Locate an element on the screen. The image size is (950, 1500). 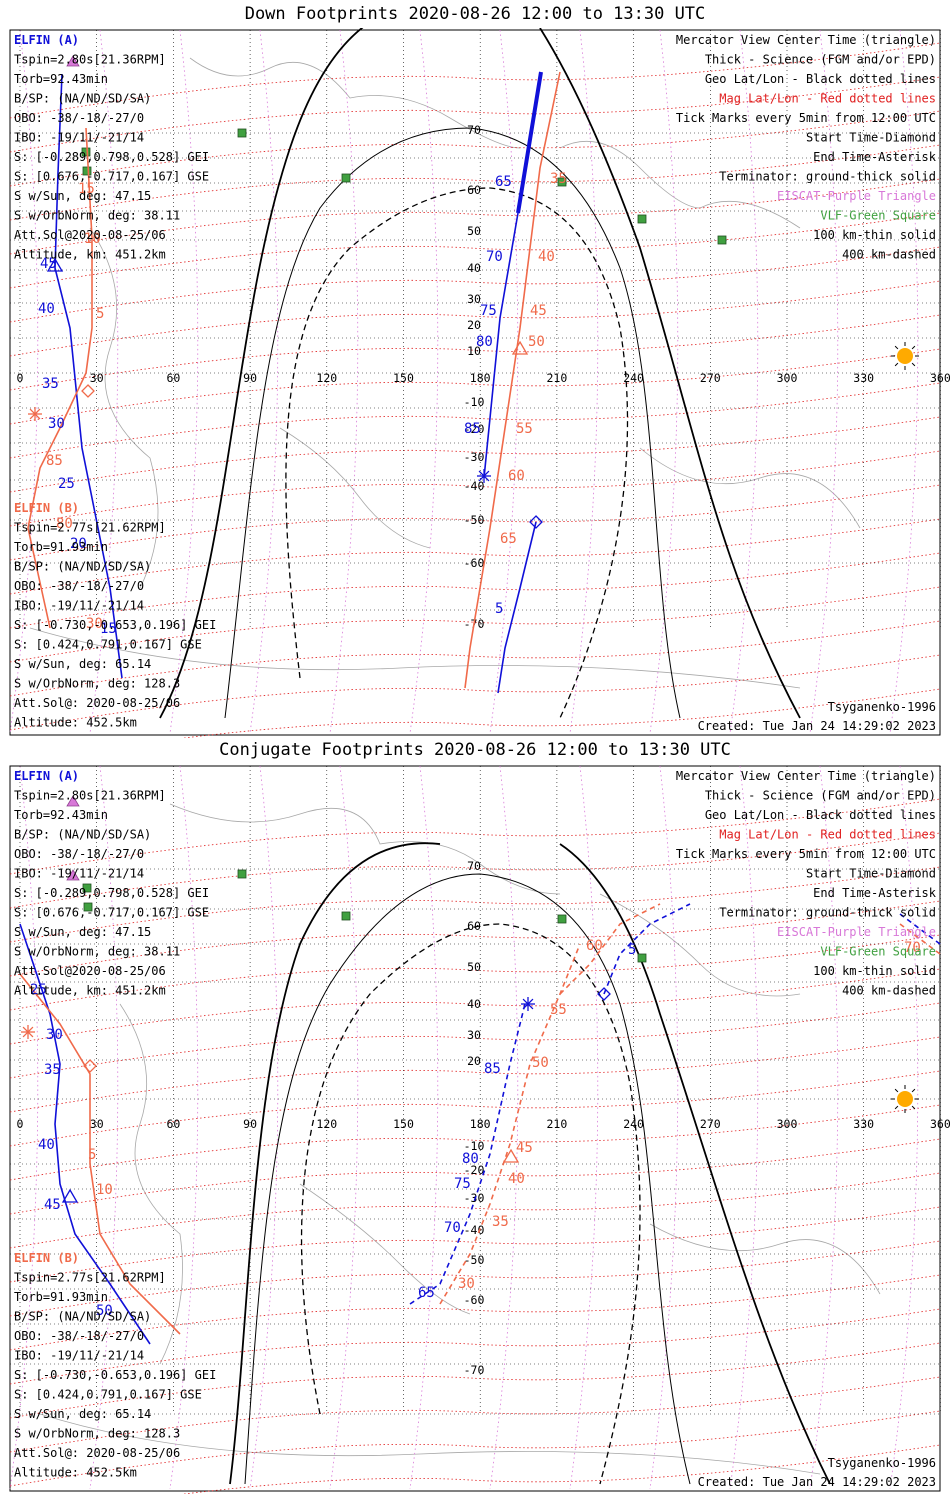
elfin-a-info-line: S w/Sun, deg: 47.15 is located at coordinates (82, 932).